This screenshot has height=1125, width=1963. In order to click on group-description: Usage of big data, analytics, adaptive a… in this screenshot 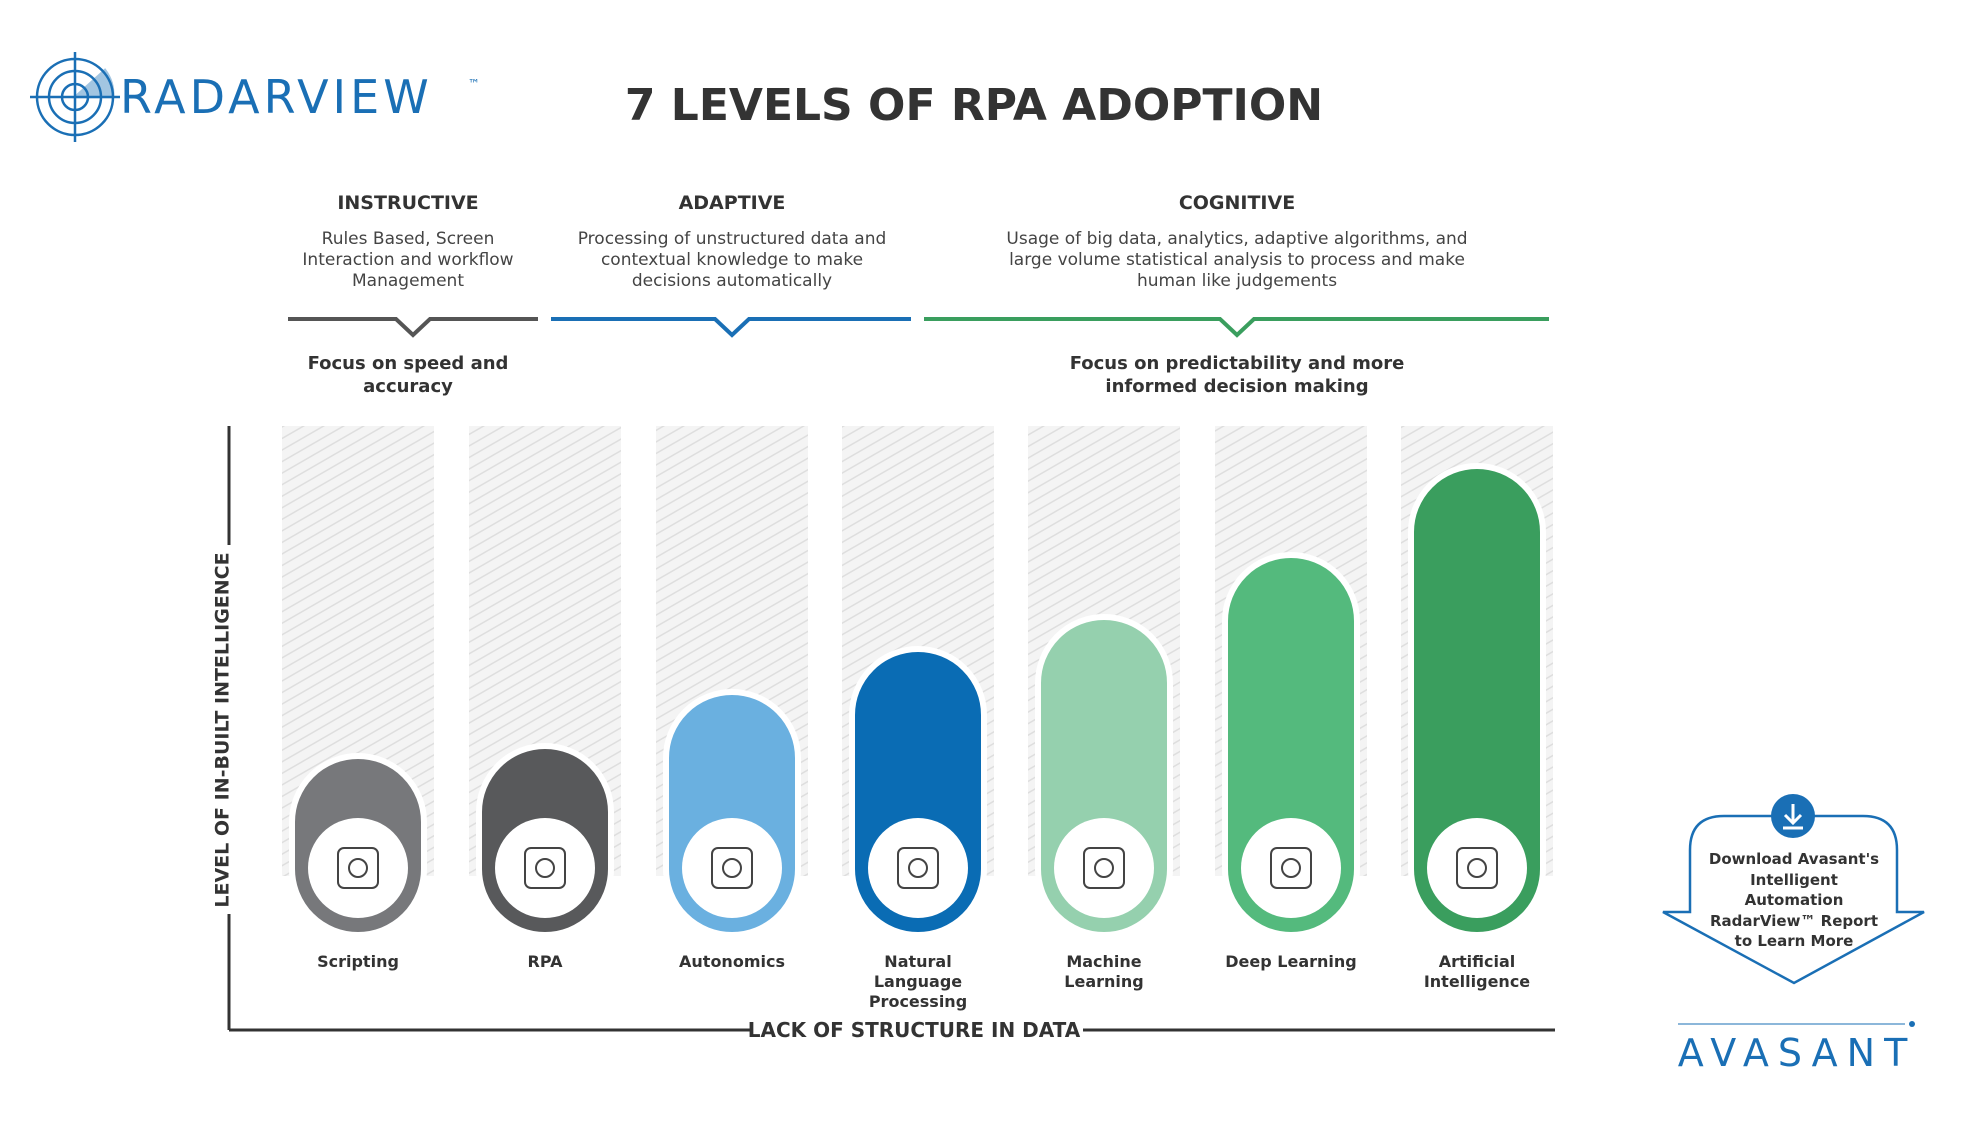, I will do `click(1237, 260)`.